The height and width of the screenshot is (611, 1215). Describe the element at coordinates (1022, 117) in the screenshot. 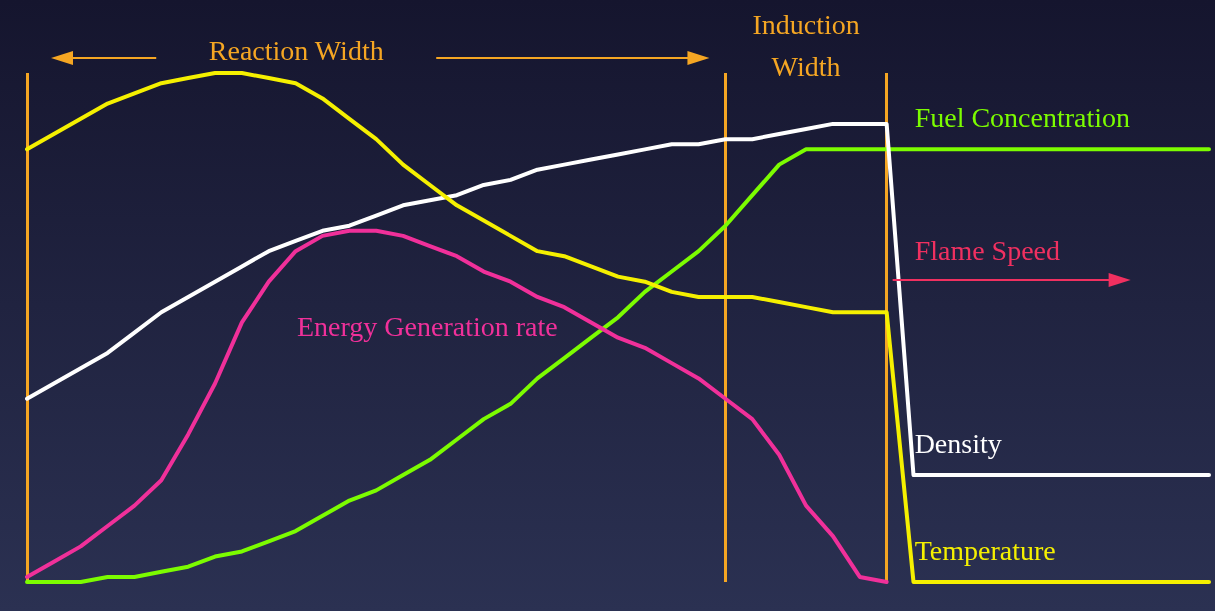

I see `series-label: Fuel Concentration` at that location.